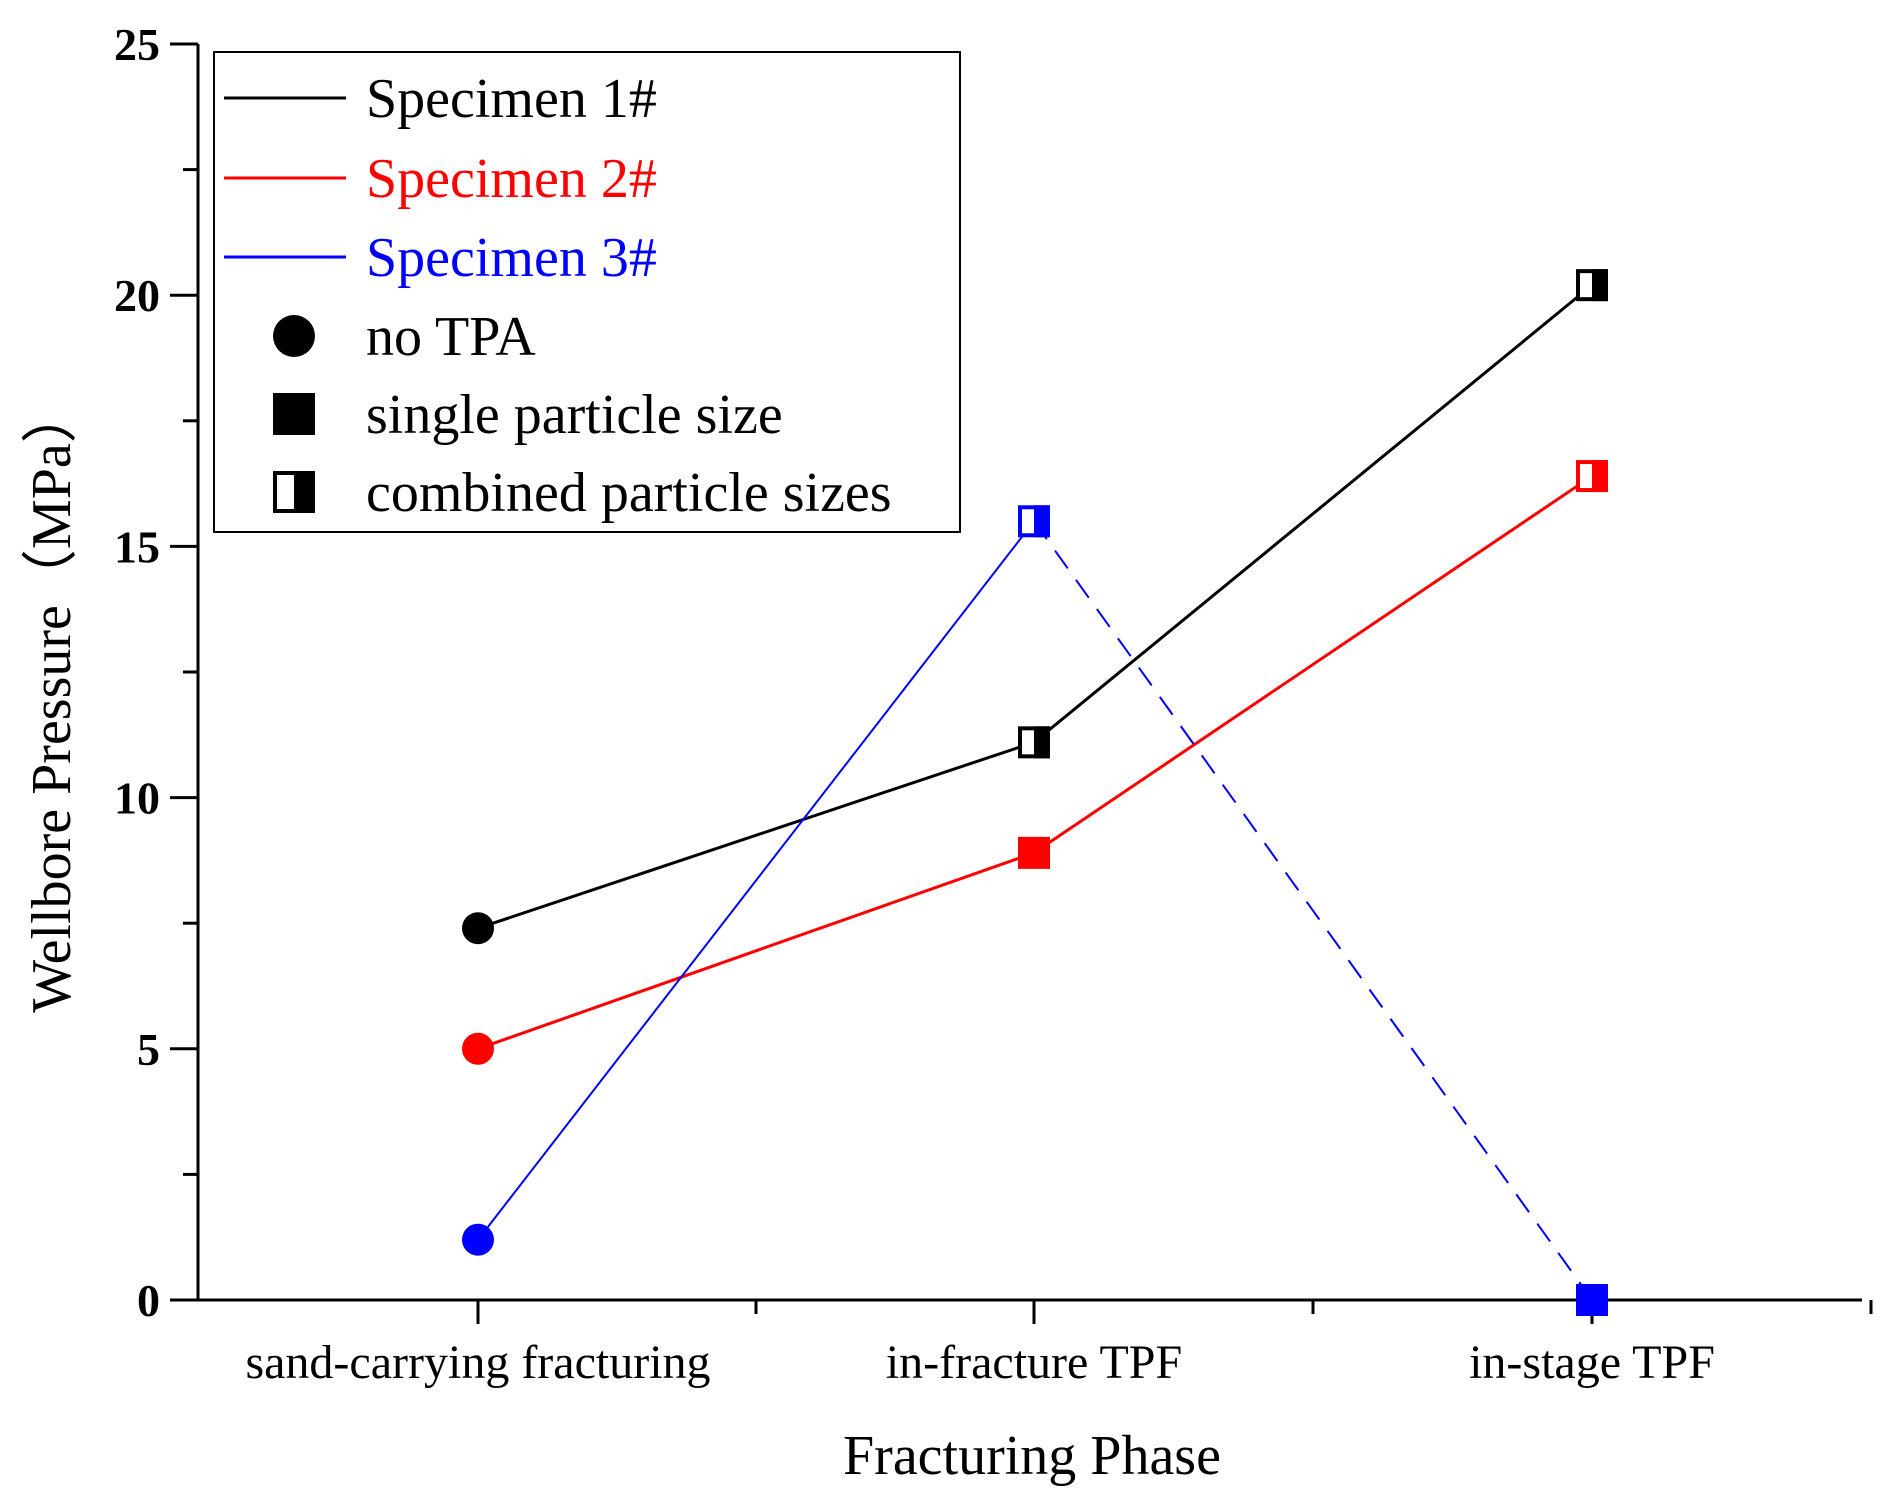 The height and width of the screenshot is (1494, 1892). Describe the element at coordinates (148, 1300) in the screenshot. I see `y-tick-label: 0` at that location.